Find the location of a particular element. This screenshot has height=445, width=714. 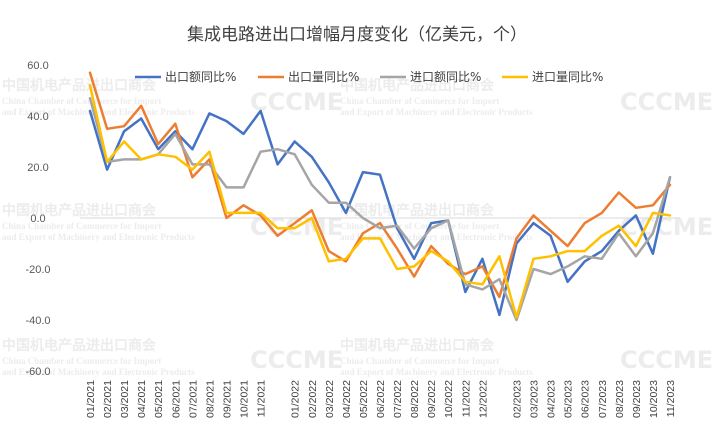

legend-item-4: 进口量同比% is located at coordinates (552, 77).